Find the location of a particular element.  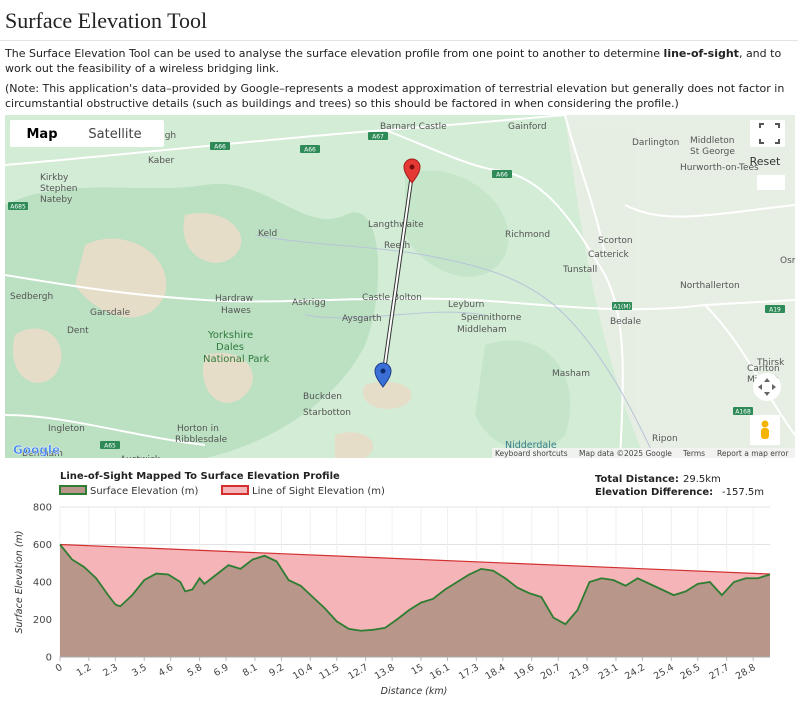

divider is located at coordinates (399, 40).